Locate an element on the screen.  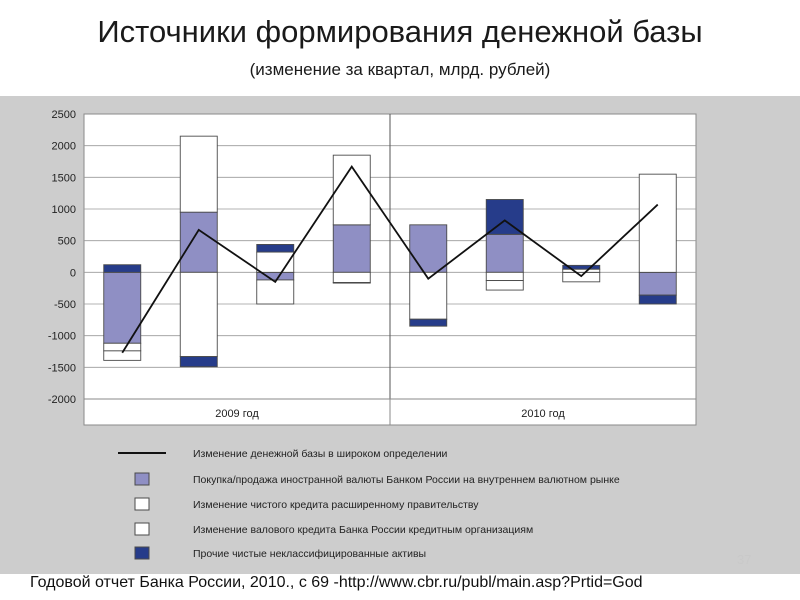
group-label: 2010 год is located at coordinates (543, 414).